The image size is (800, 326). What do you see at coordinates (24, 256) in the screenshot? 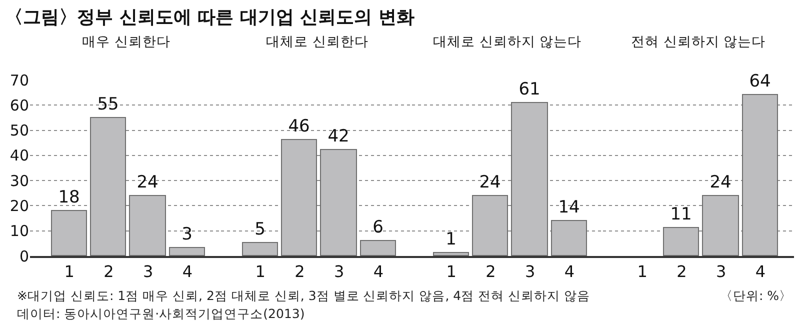
I see `y-tick-label: 0` at bounding box center [24, 256].